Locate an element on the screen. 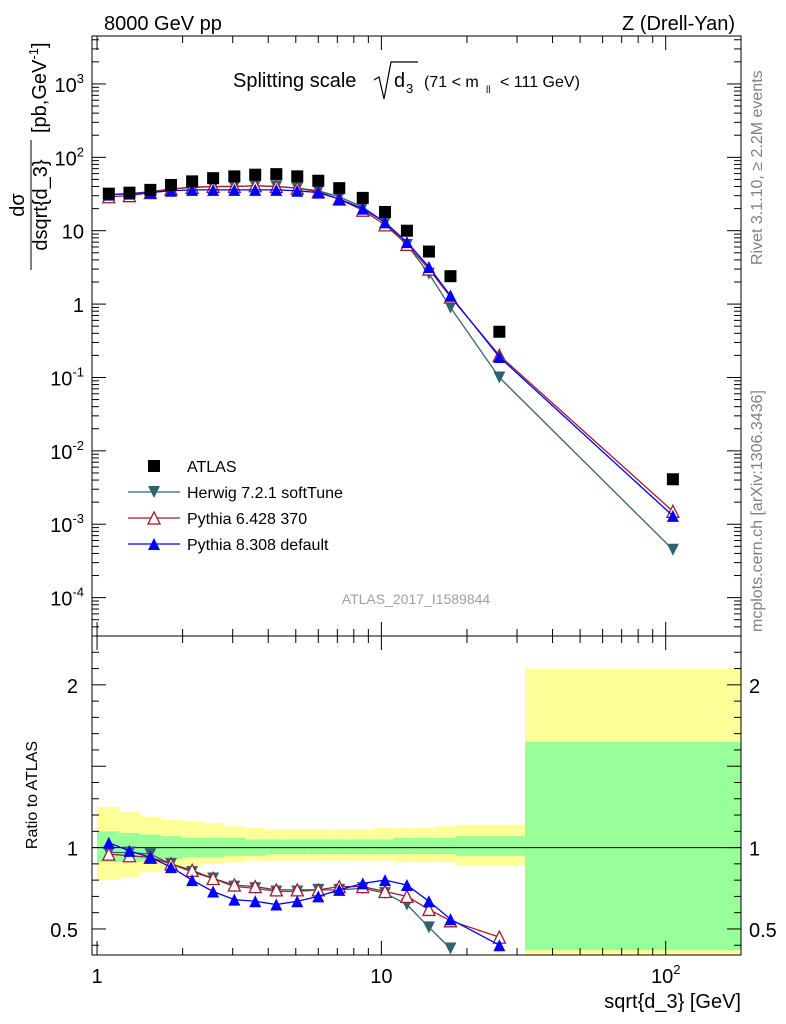 The height and width of the screenshot is (1024, 786). legend-marker-atlas is located at coordinates (154, 466).